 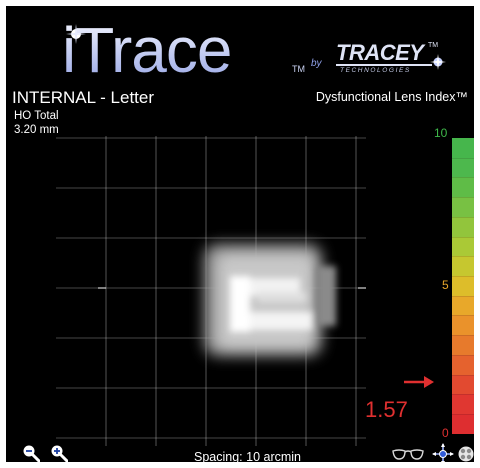 What do you see at coordinates (36, 116) in the screenshot?
I see `map-subtitle: HO Total` at bounding box center [36, 116].